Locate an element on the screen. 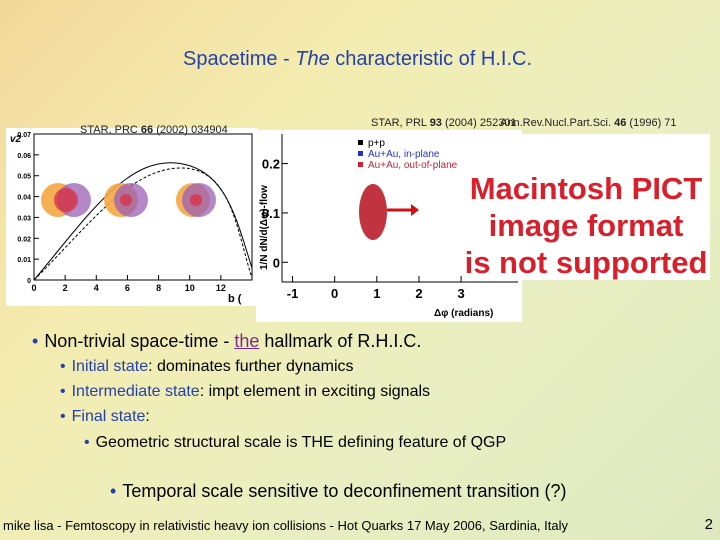 The image size is (720, 540). cite-part: (1996) 71 is located at coordinates (651, 123).